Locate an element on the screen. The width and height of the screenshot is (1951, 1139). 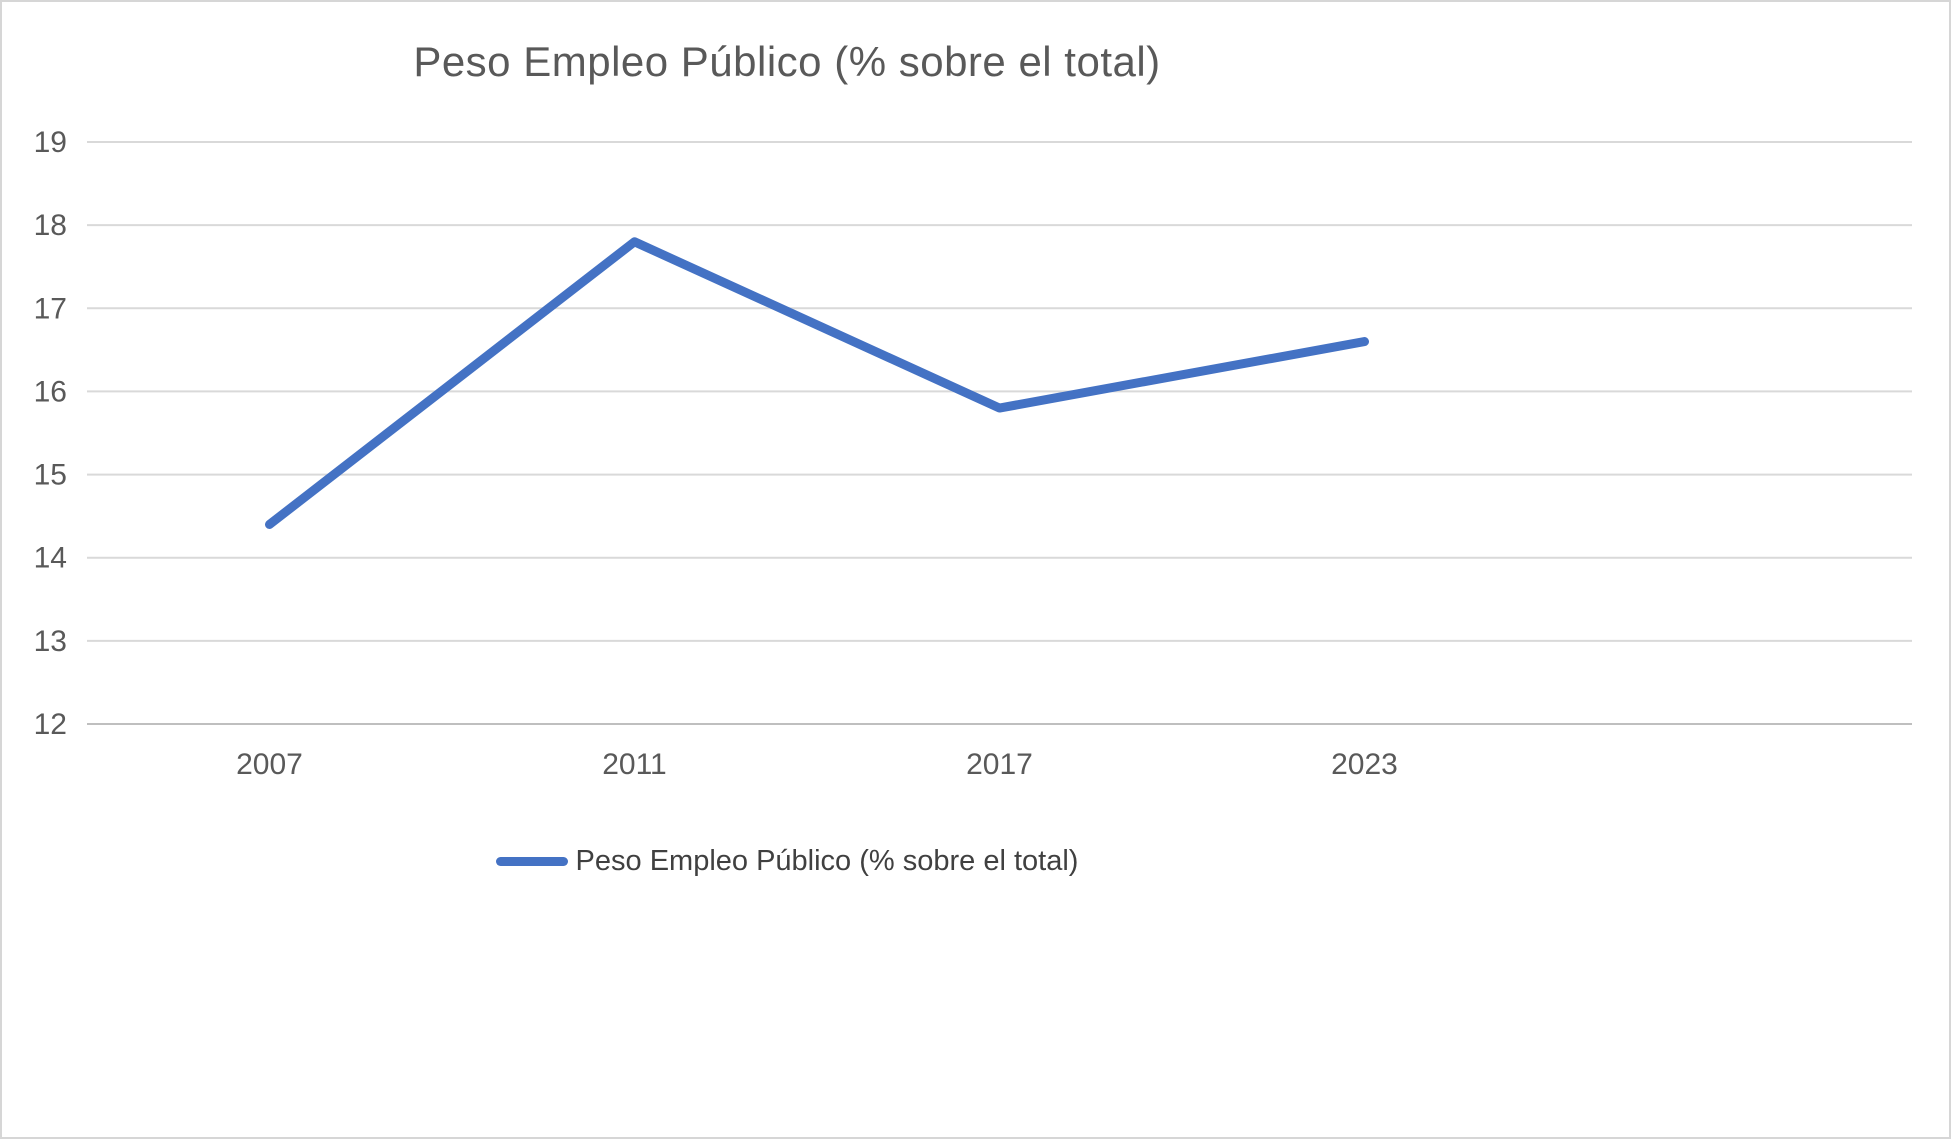
y-axis-tick-label: 19 is located at coordinates (50, 142).